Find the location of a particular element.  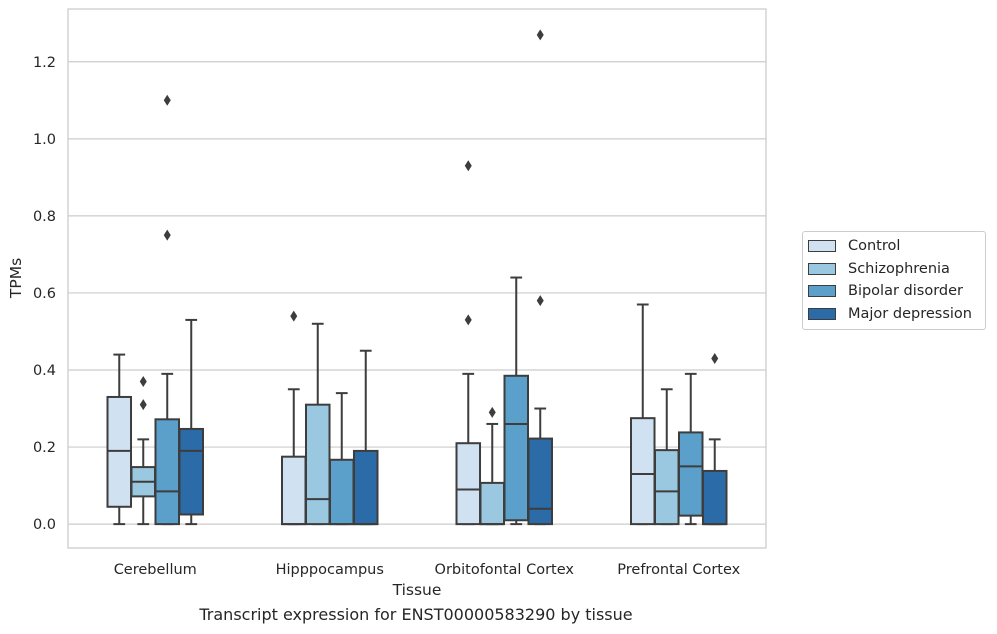

legend-label: Bipolar disorder is located at coordinates (905, 291).